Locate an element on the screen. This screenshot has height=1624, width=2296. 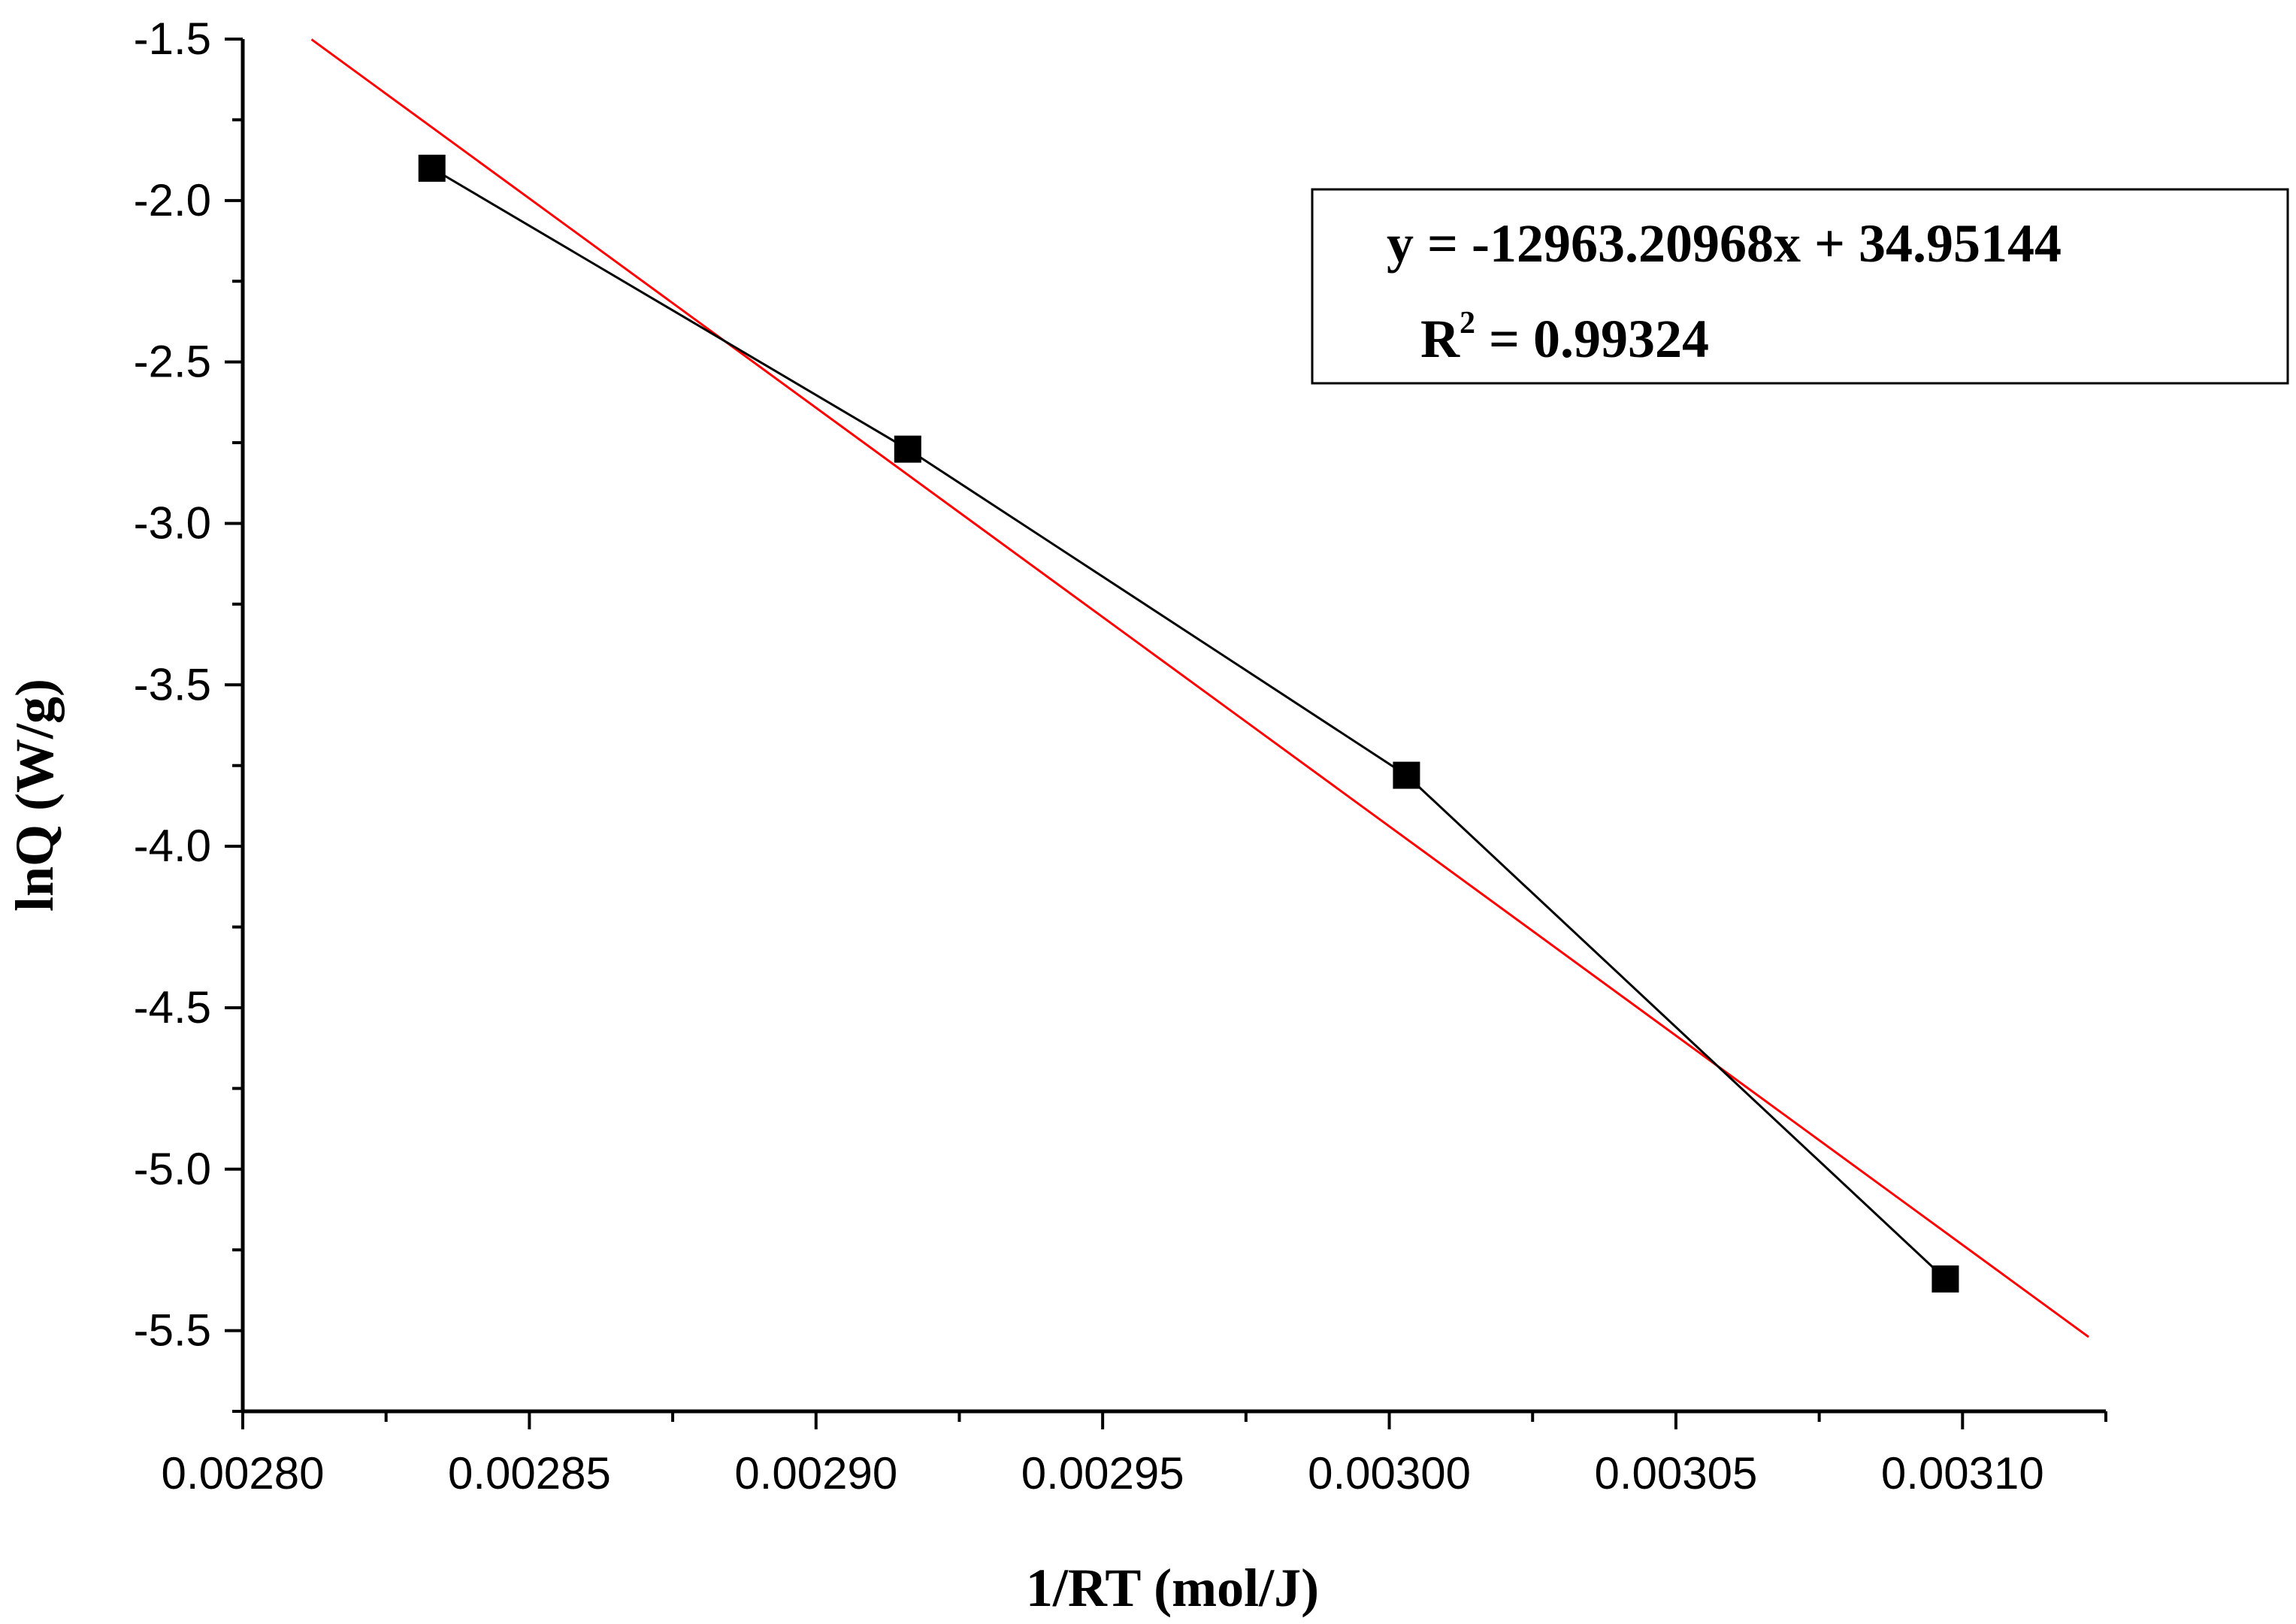
x-tick-label: 0.00280 is located at coordinates (244, 1473).